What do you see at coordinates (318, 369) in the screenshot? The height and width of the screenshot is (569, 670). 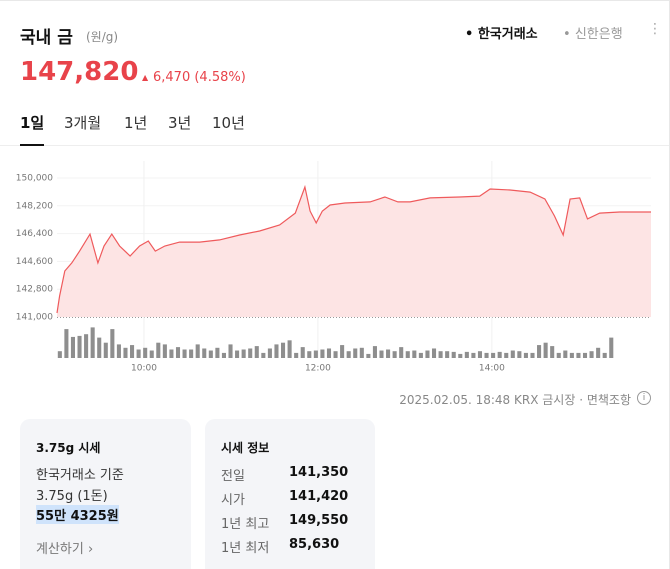 I see `x-tick-label: 12:00` at bounding box center [318, 369].